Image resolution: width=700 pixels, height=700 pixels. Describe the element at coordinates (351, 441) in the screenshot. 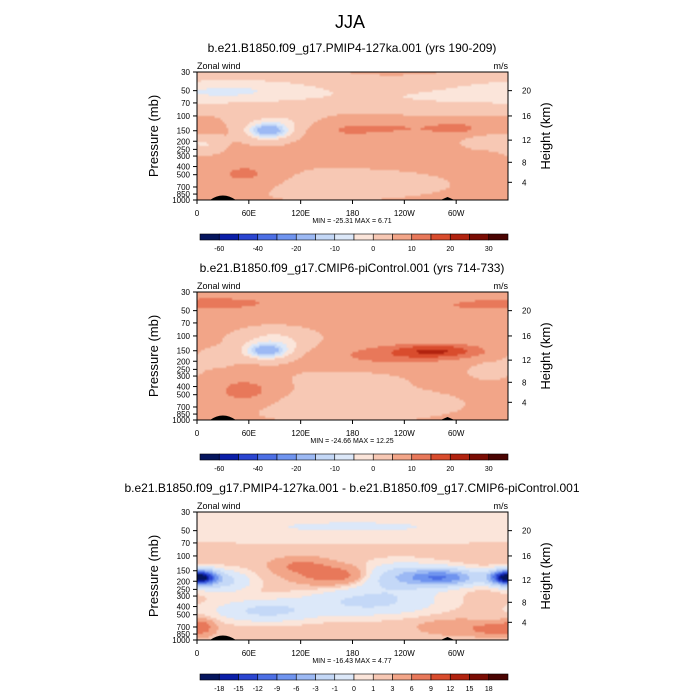

I see `min-max-stats: MIN = -24.66 MAX = 12.25` at that location.